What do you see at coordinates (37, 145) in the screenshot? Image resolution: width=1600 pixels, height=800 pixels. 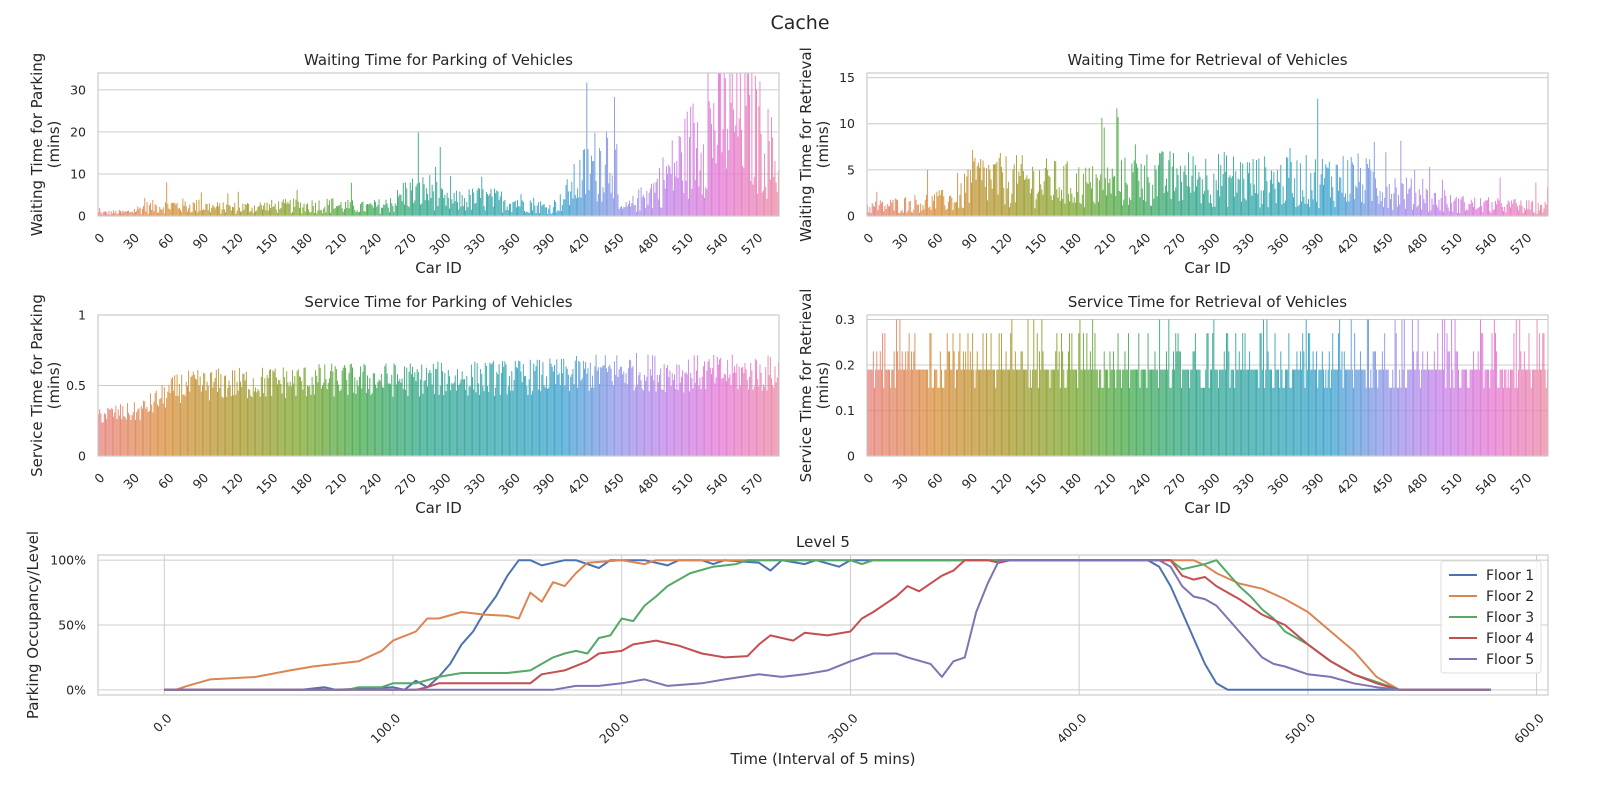 I see `wait_park-ylabel: Waiting Time for Parking` at bounding box center [37, 145].